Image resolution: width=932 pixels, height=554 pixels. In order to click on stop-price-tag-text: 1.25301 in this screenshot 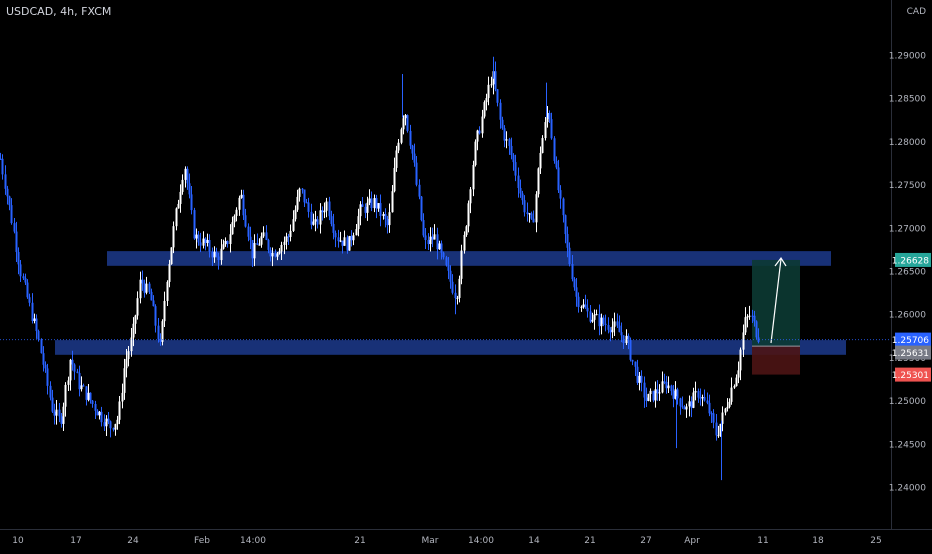, I will do `click(910, 376)`.